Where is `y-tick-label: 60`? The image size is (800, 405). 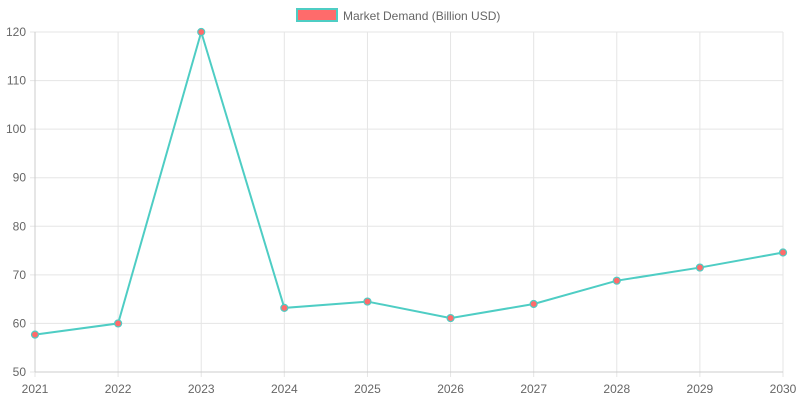
y-tick-label: 60 is located at coordinates (20, 323).